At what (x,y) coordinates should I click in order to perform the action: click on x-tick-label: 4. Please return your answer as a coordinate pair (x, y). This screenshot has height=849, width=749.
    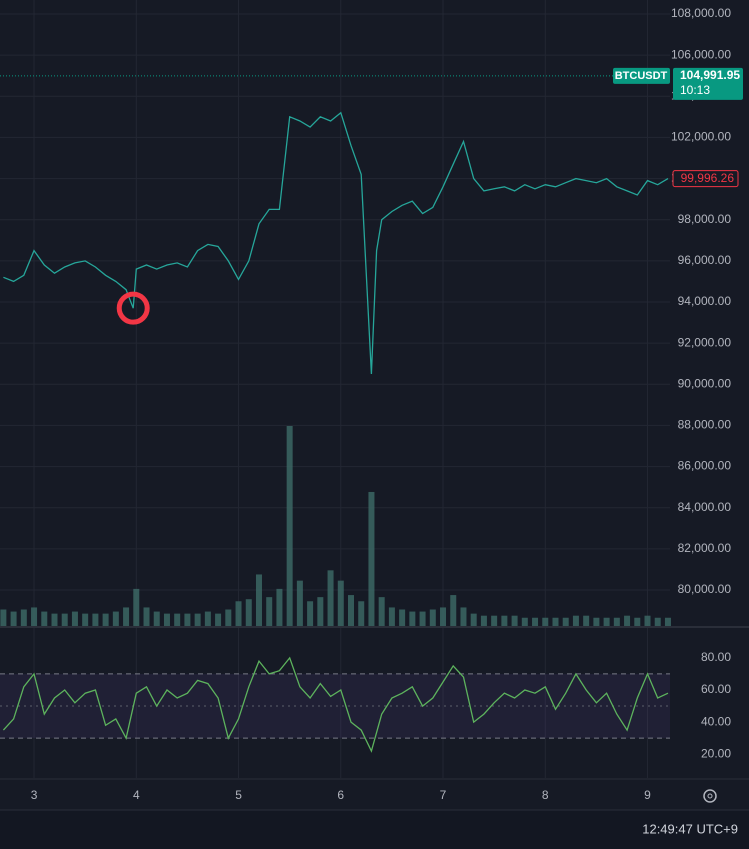
    Looking at the image, I should click on (136, 795).